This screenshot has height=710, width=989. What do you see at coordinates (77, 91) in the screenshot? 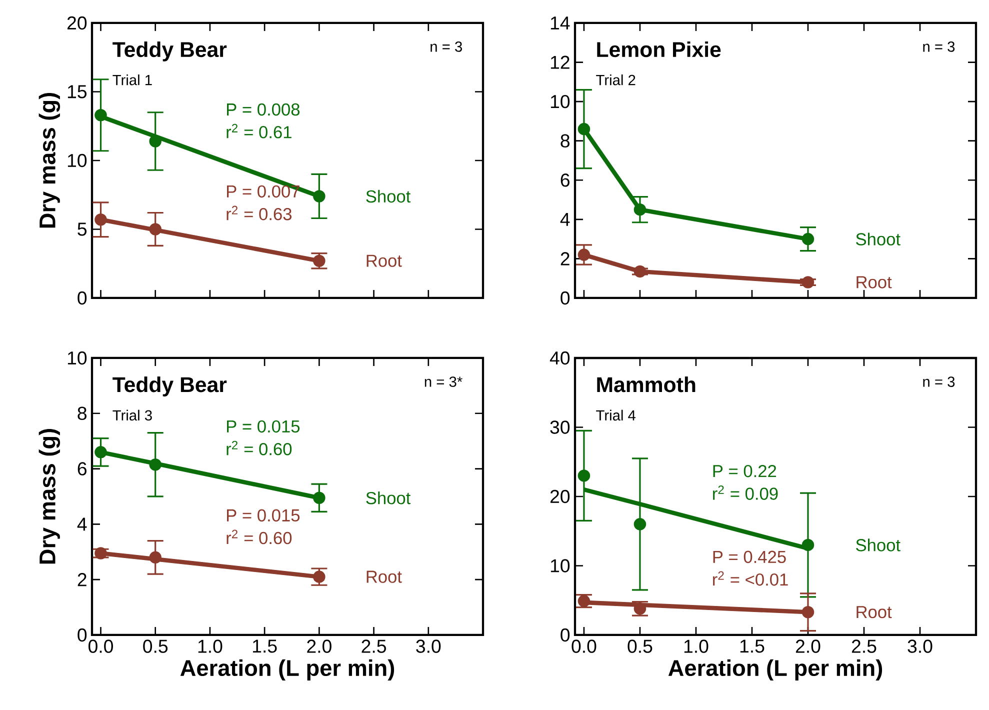
I see `y-tick-label: 15` at bounding box center [77, 91].